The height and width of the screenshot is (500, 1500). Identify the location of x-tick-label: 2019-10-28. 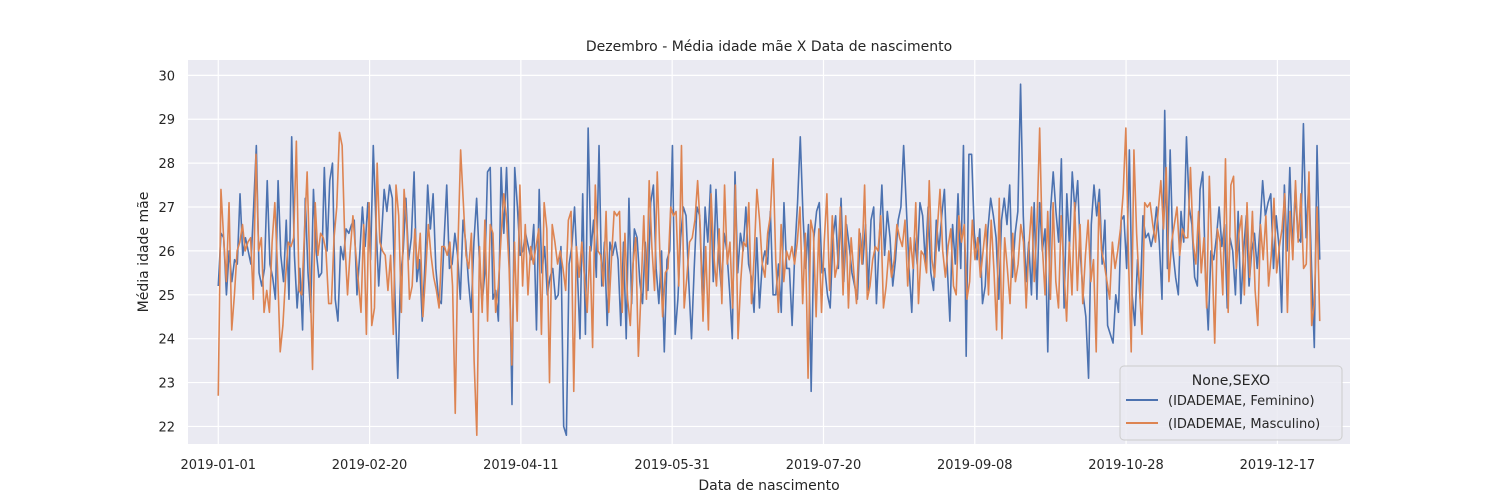
(1126, 465).